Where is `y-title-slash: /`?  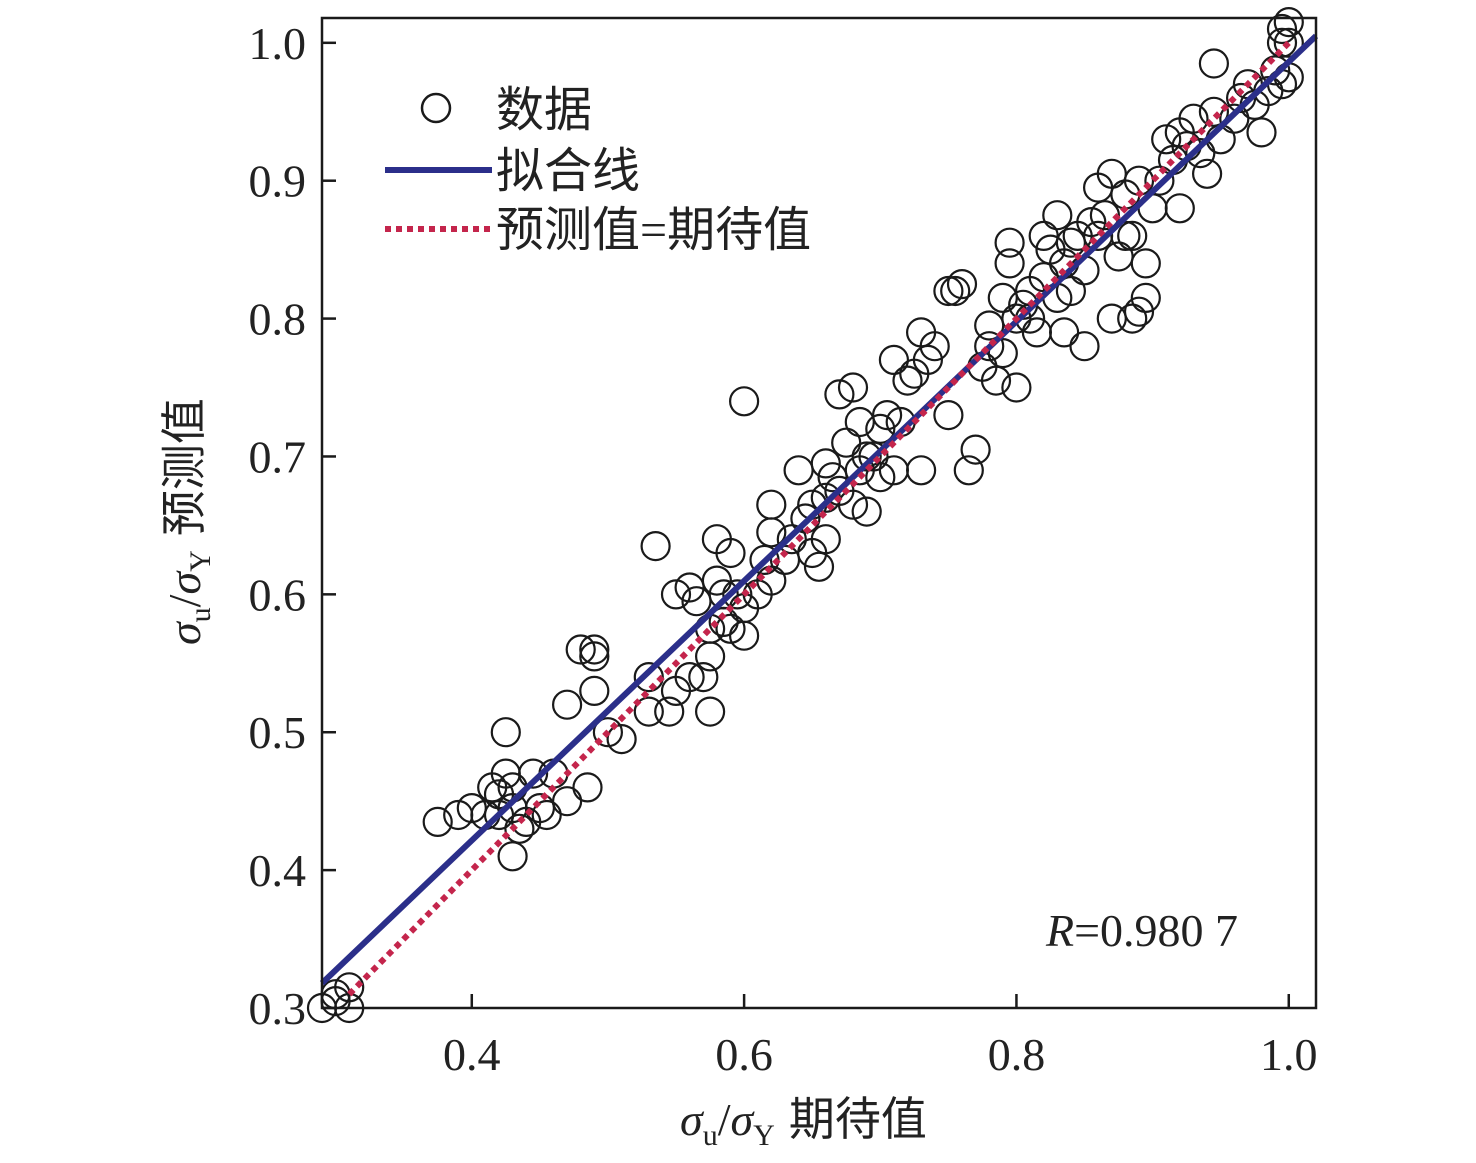 y-title-slash: / is located at coordinates (184, 600).